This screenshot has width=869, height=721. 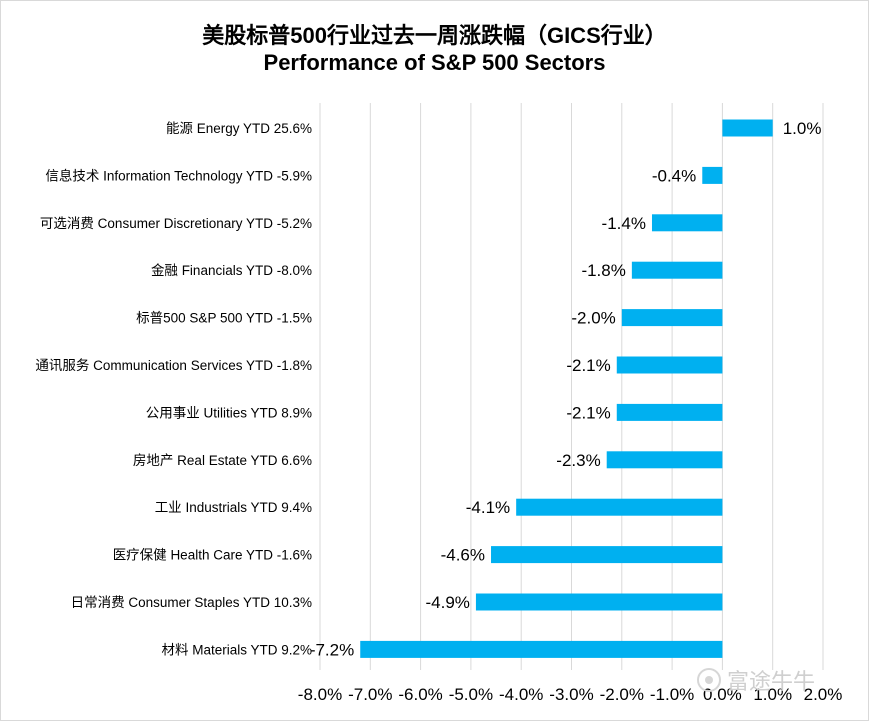 What do you see at coordinates (229, 412) in the screenshot?
I see `category-label: 公用事业 Utilities YTD 8.9%` at bounding box center [229, 412].